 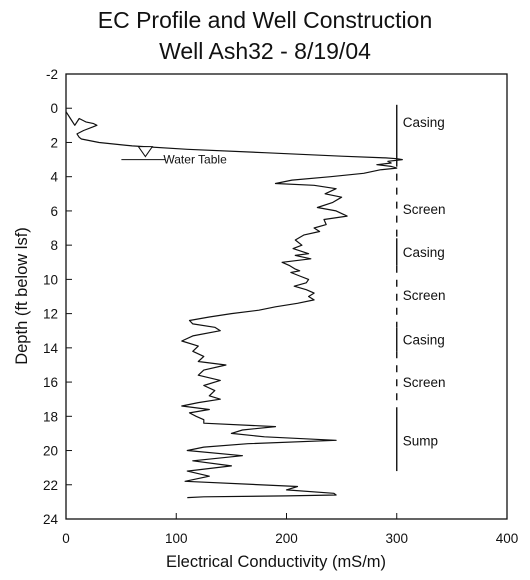 I want to click on y-tick-label: 10, so click(x=50, y=279).